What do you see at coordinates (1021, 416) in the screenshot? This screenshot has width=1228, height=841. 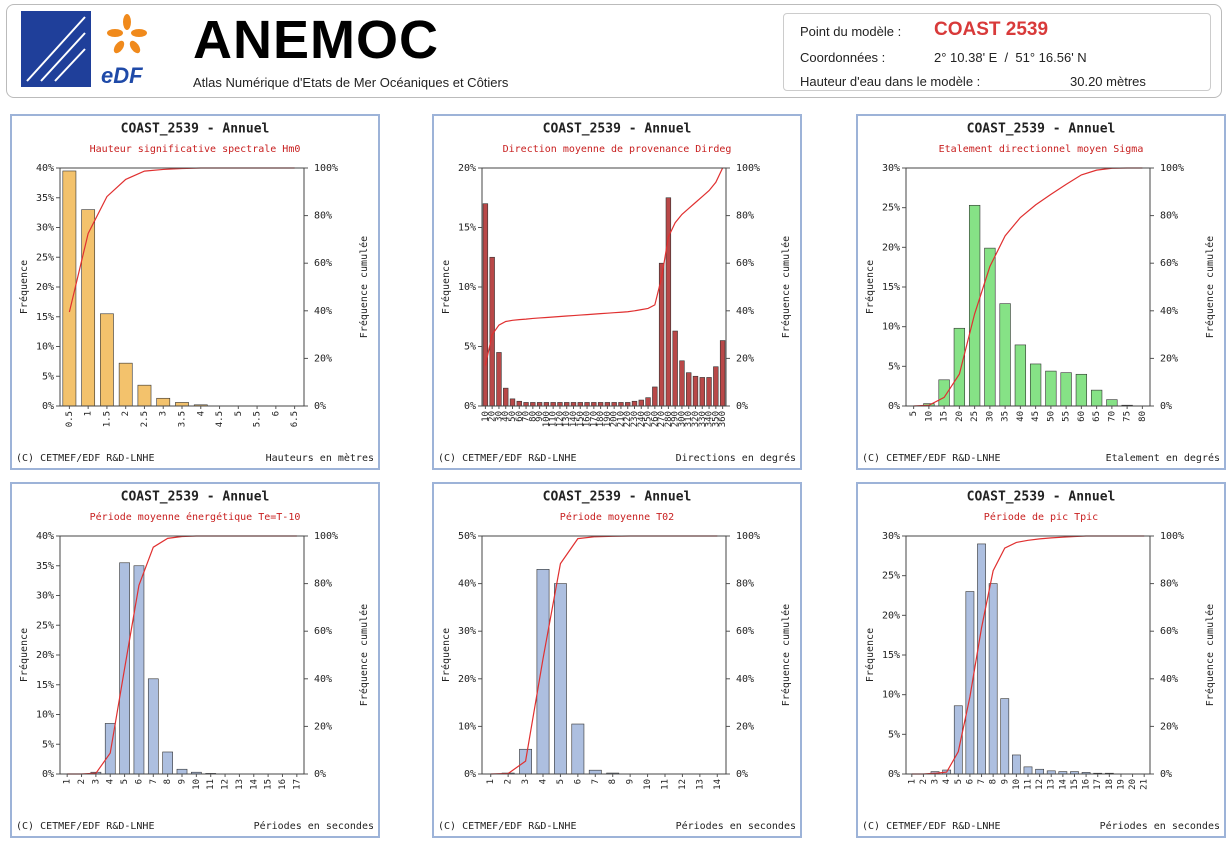 I see `x-tick-label: 40` at bounding box center [1021, 416].